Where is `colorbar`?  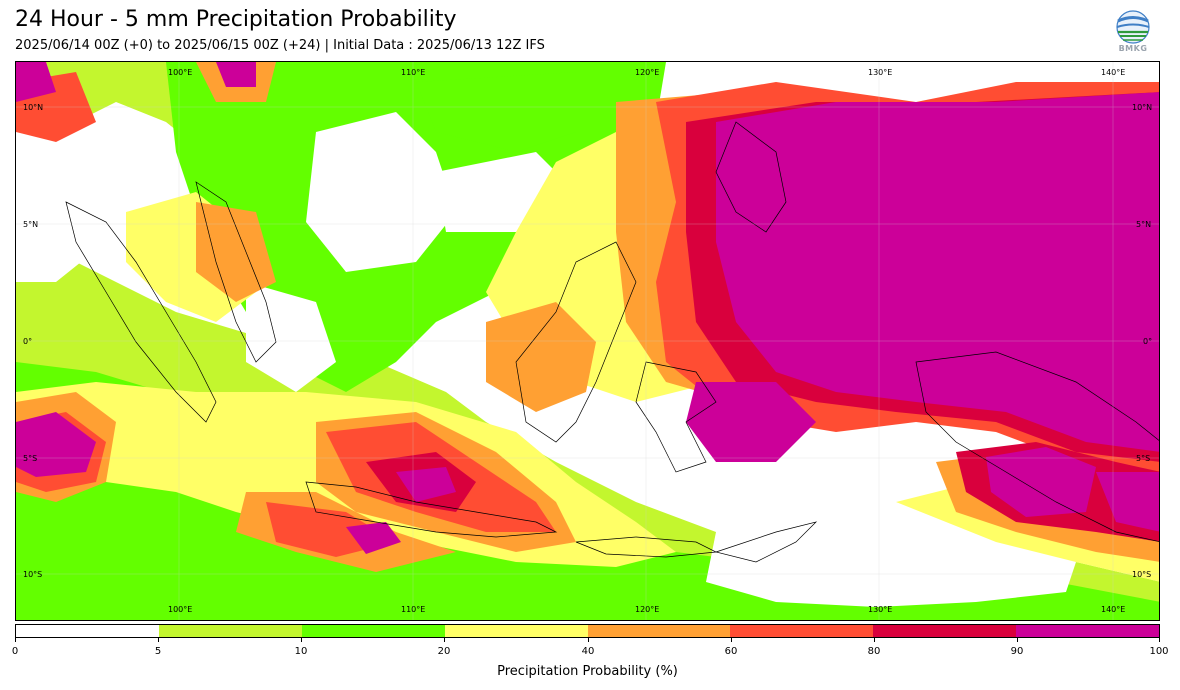 colorbar is located at coordinates (587, 631).